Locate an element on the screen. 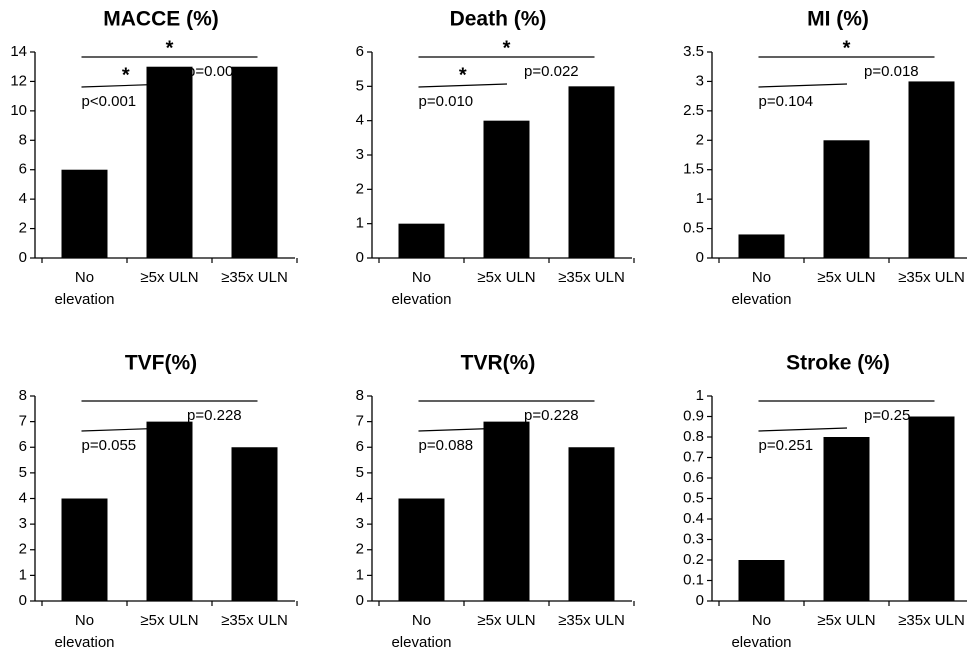 Image resolution: width=967 pixels, height=657 pixels. chart-title: TVF(%) is located at coordinates (161, 363).